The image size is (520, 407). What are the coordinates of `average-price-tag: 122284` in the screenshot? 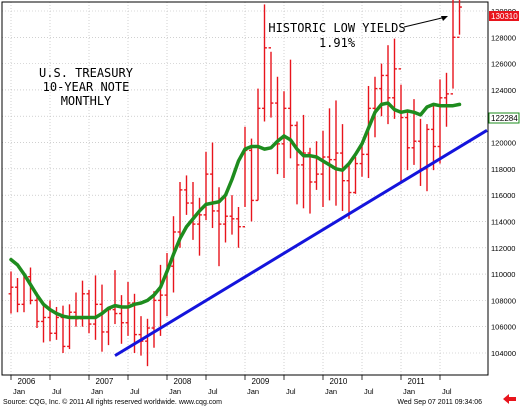 It's located at (504, 118).